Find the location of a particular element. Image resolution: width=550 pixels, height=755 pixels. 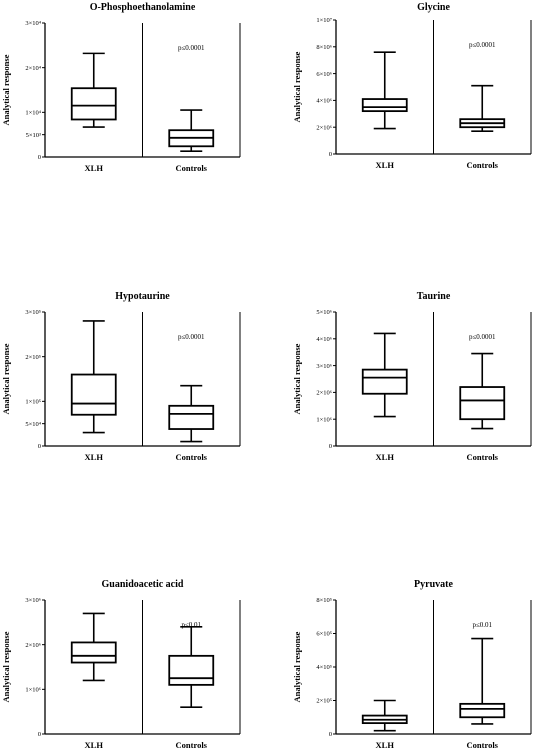

y-tick-label: 1×10⁴ is located at coordinates (33, 113).